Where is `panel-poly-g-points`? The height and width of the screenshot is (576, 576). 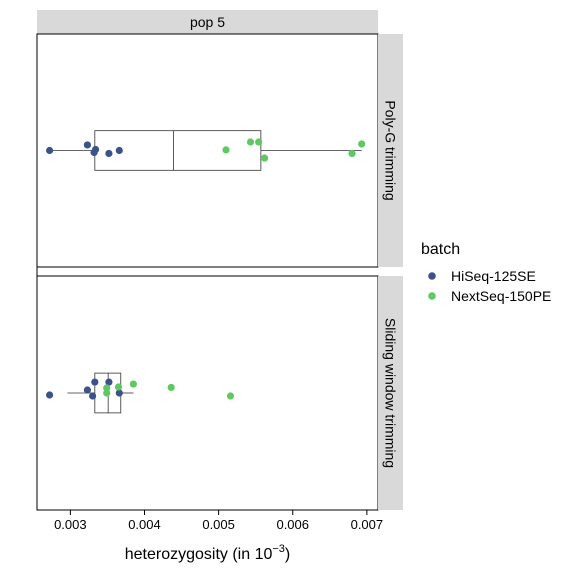
panel-poly-g-points is located at coordinates (206, 150).